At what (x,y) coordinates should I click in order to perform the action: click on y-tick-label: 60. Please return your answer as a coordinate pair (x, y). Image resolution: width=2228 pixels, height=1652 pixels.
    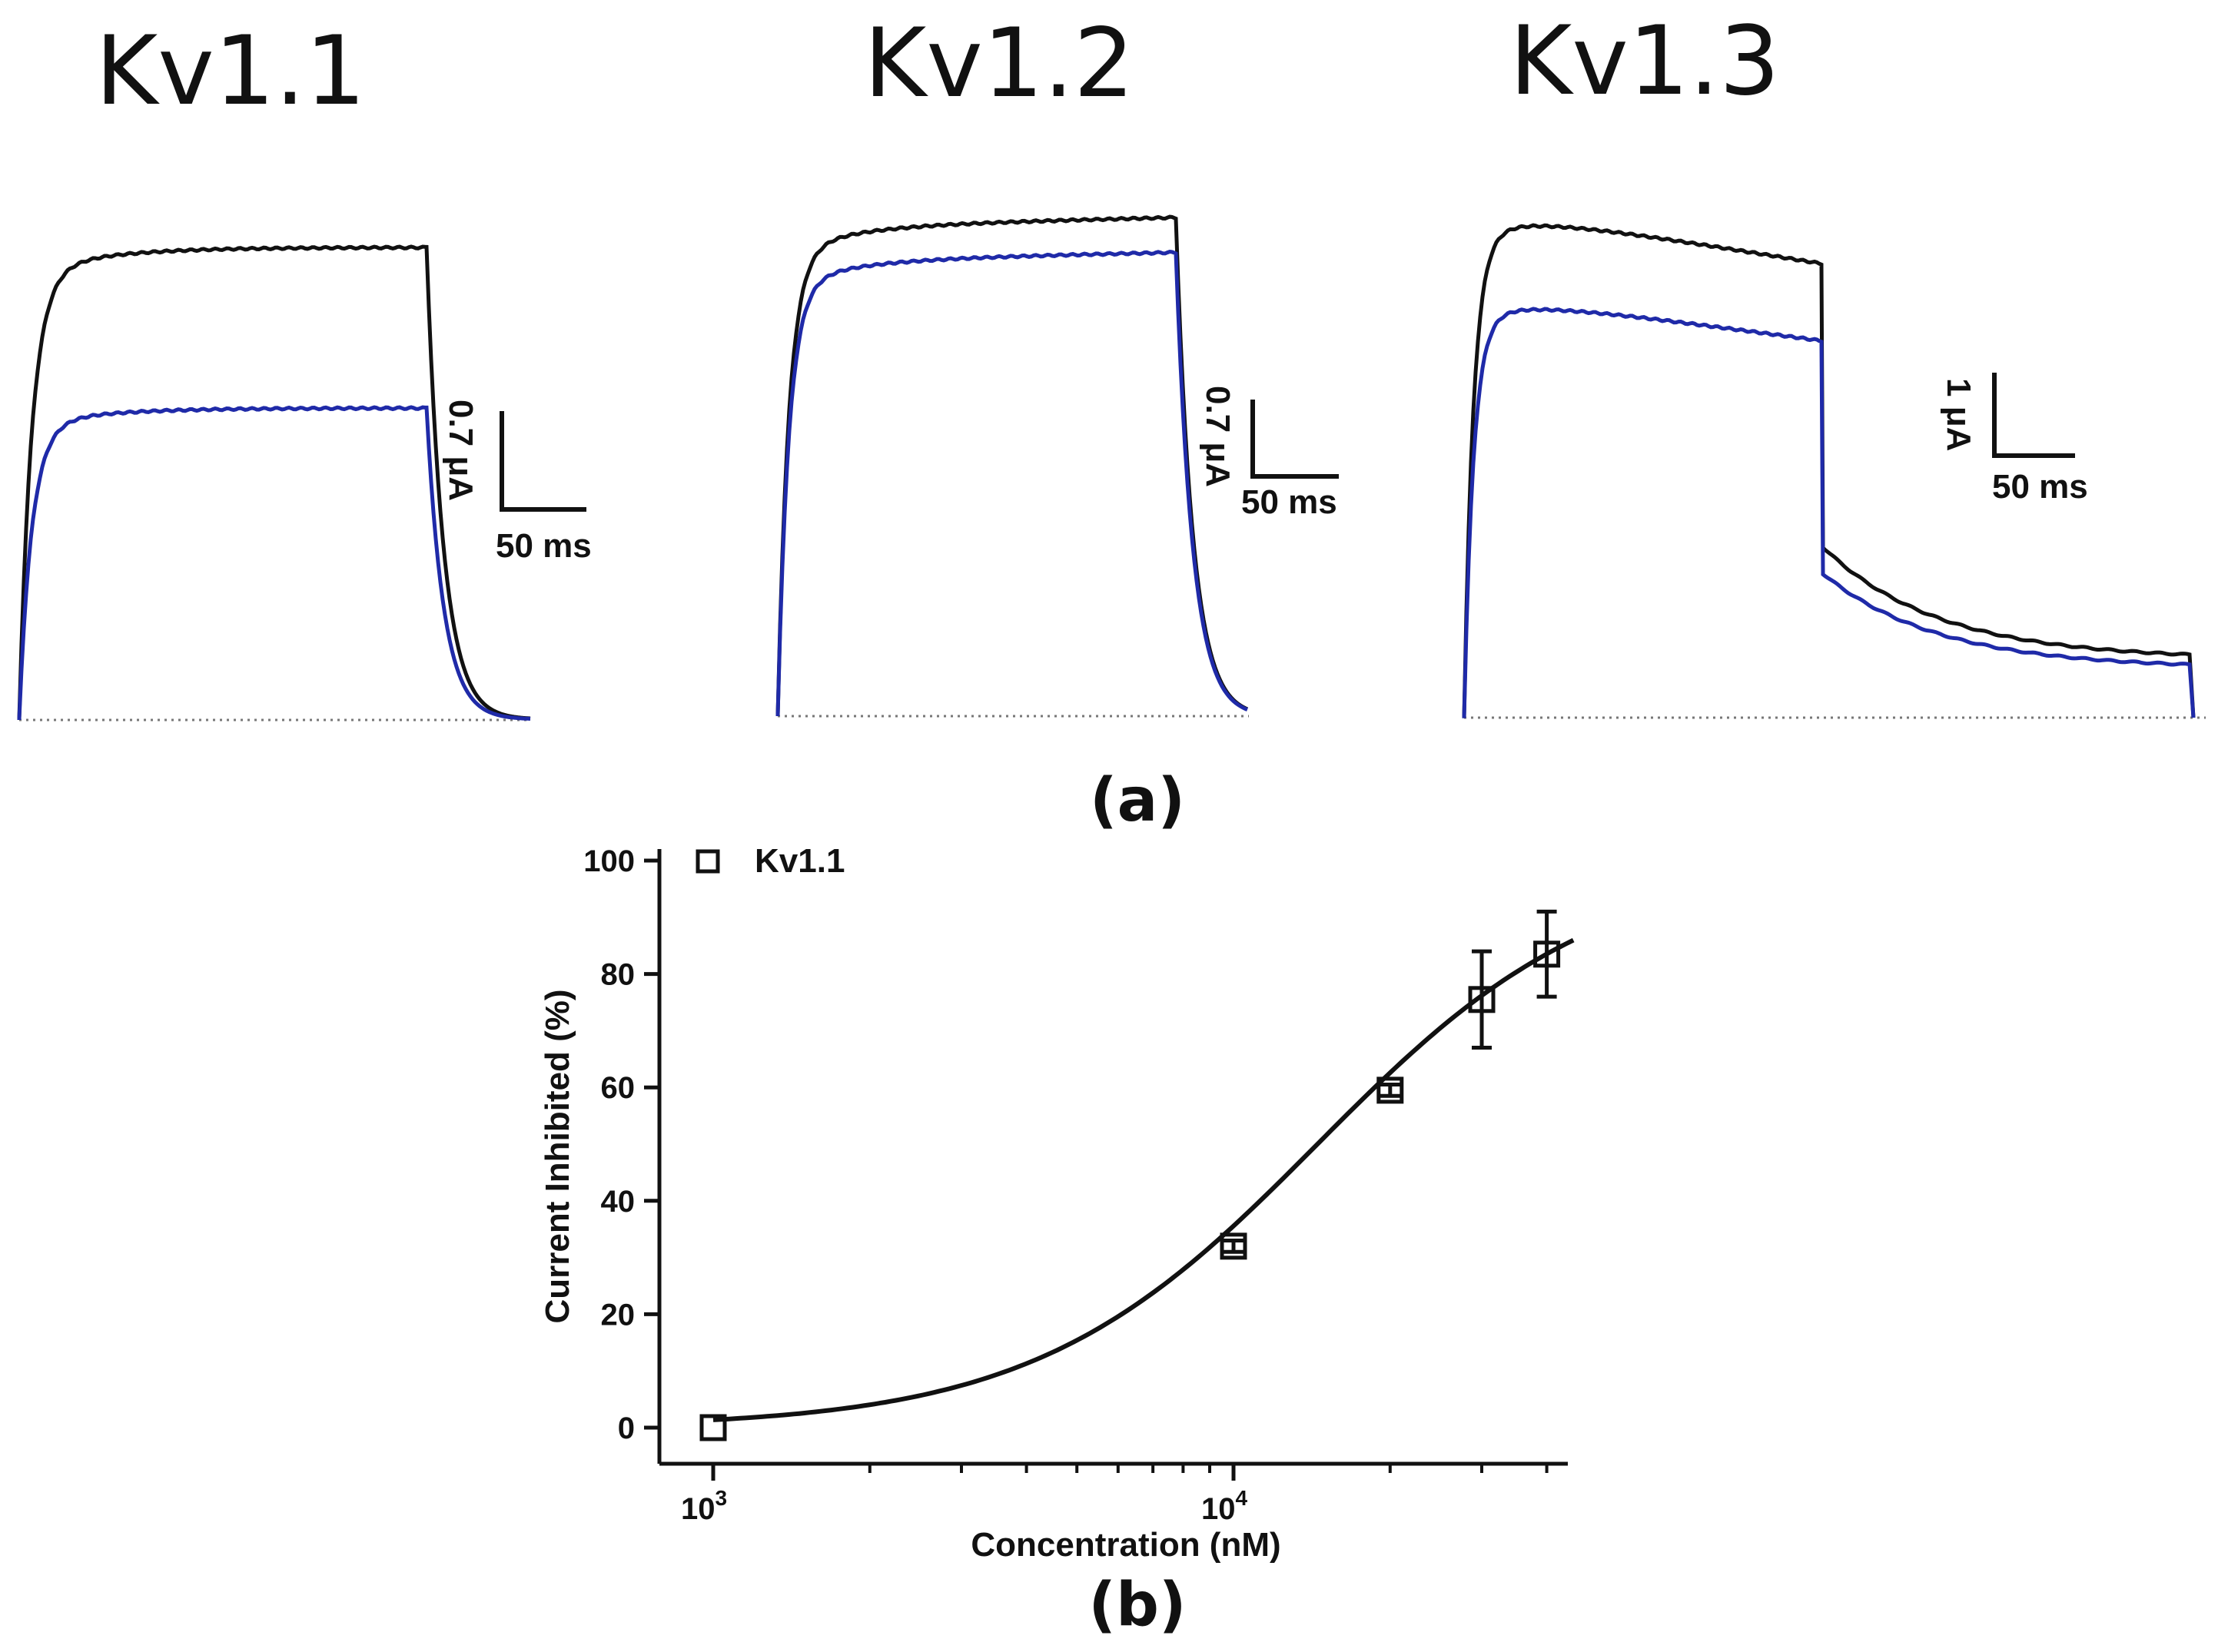
    Looking at the image, I should click on (618, 1088).